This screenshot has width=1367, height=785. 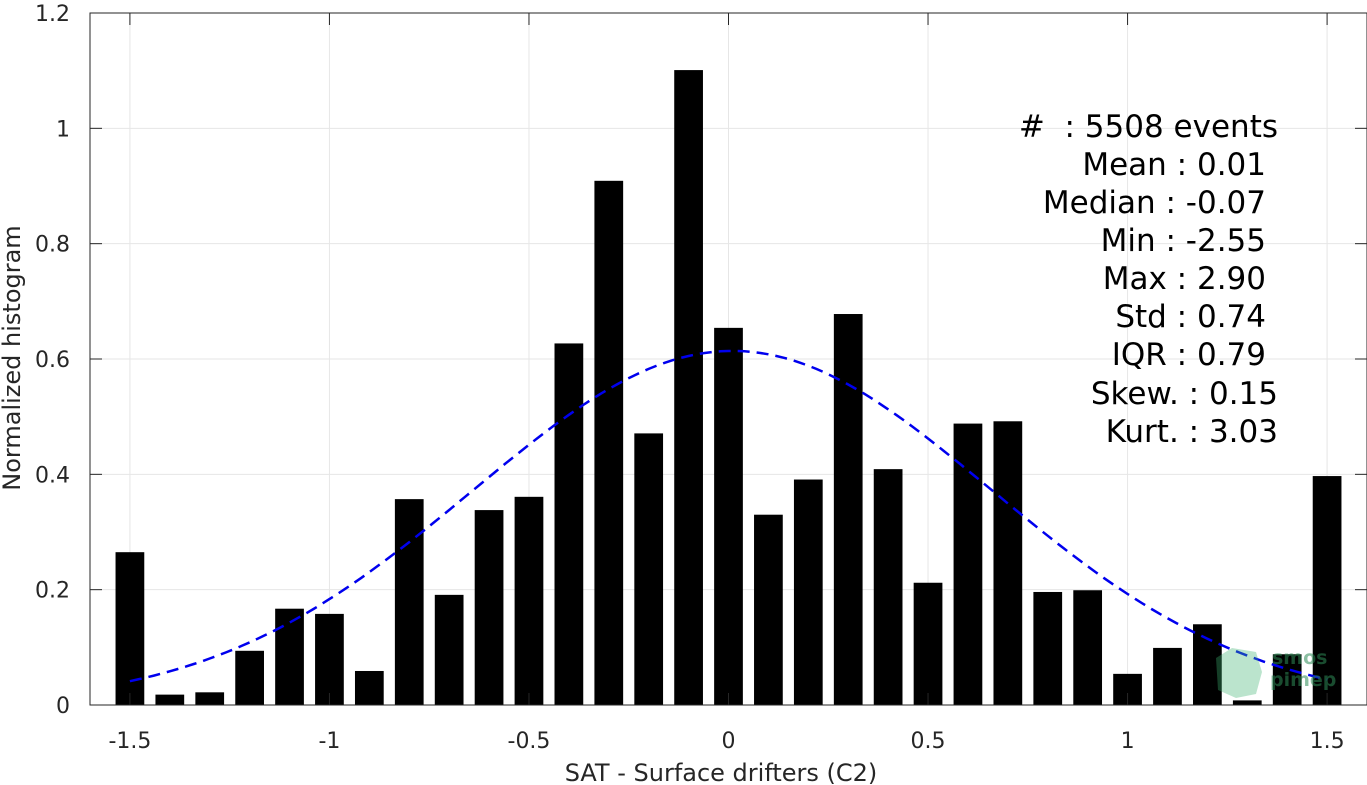 I want to click on x-tick-label: -1.5, so click(x=129, y=741).